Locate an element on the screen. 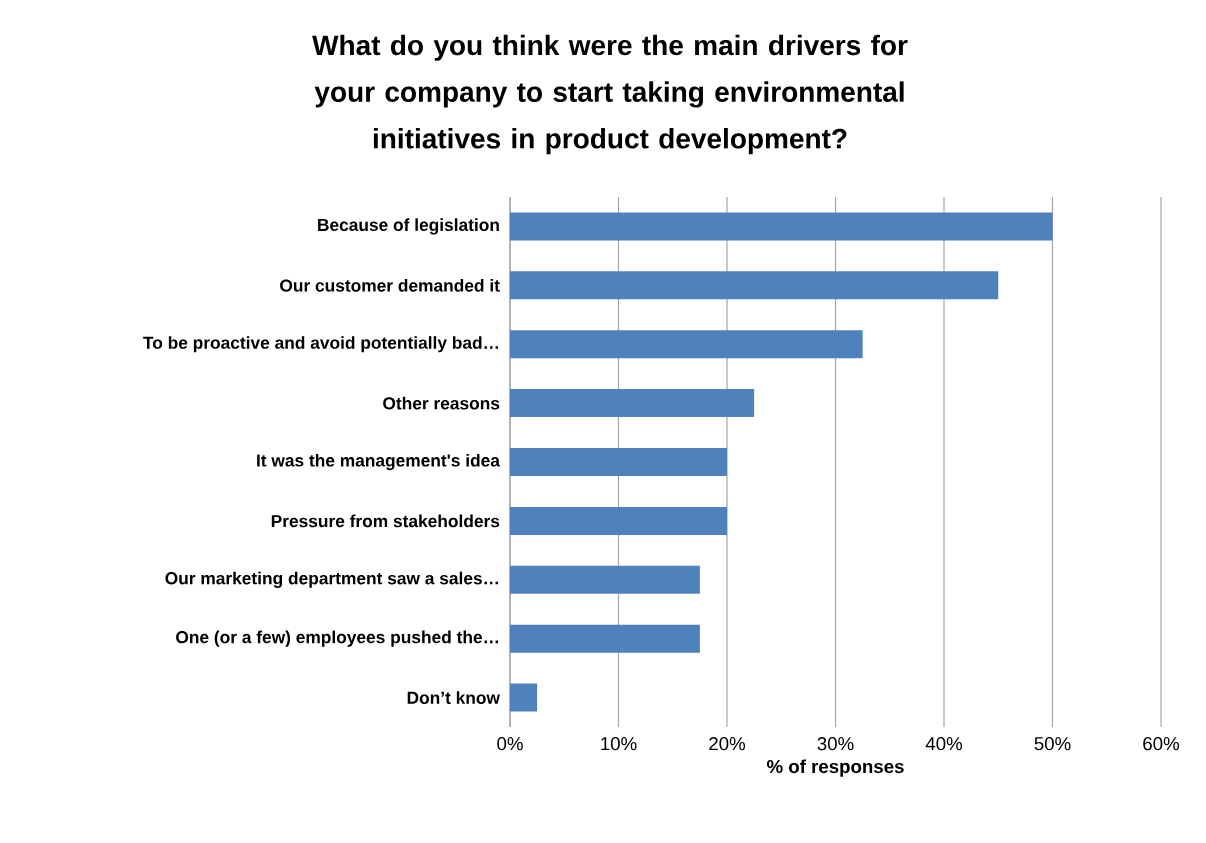 The width and height of the screenshot is (1206, 843). x-axis-title: % of responses is located at coordinates (835, 768).